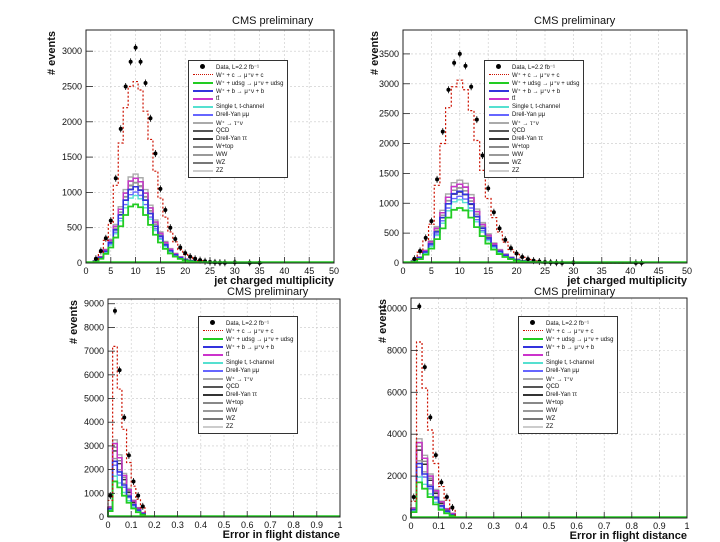 The height and width of the screenshot is (542, 720). I want to click on legend-label: Data, L=2.2 fb⁻¹, so click(534, 67).